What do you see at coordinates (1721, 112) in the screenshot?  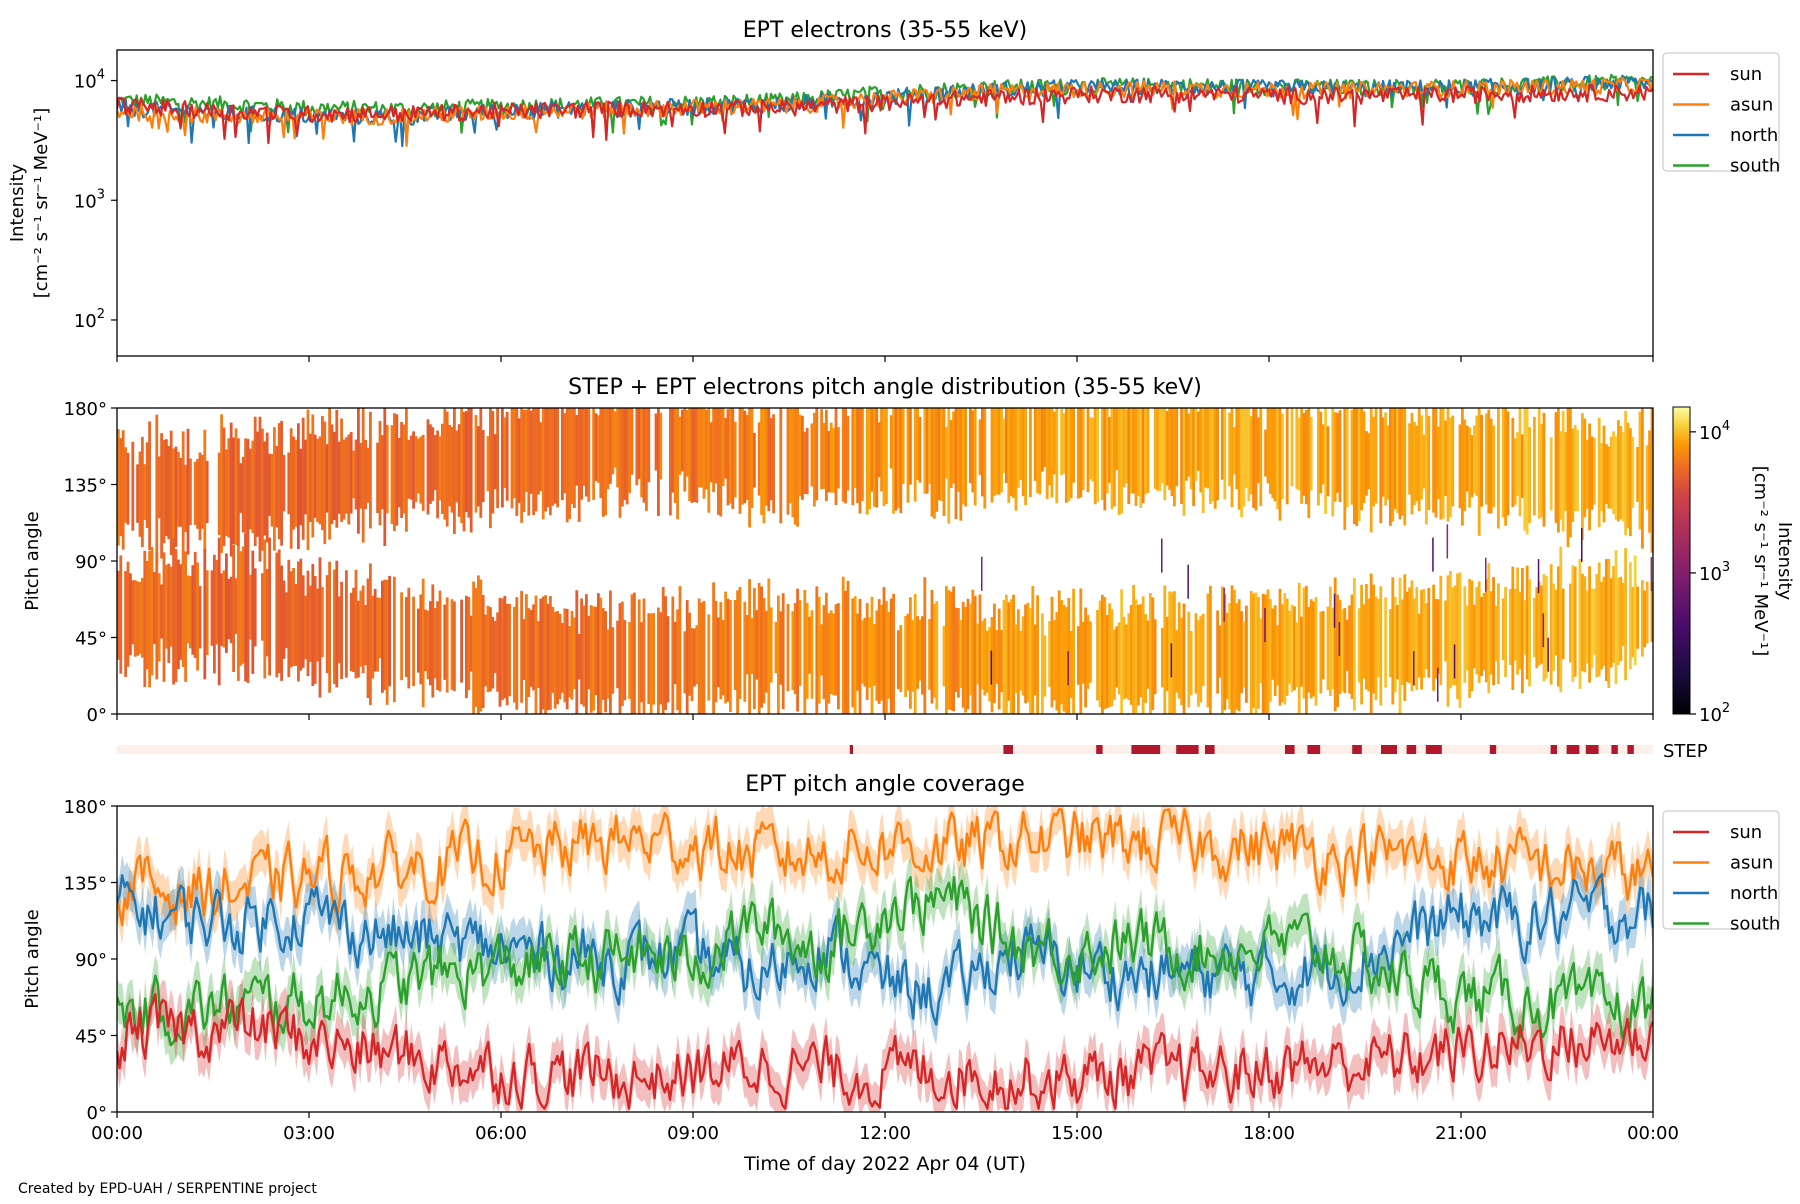 I see `panel1-legend-box` at bounding box center [1721, 112].